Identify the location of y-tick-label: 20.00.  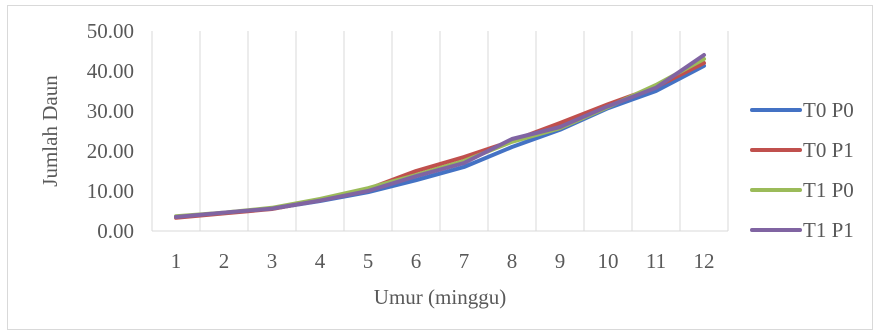
(110, 151).